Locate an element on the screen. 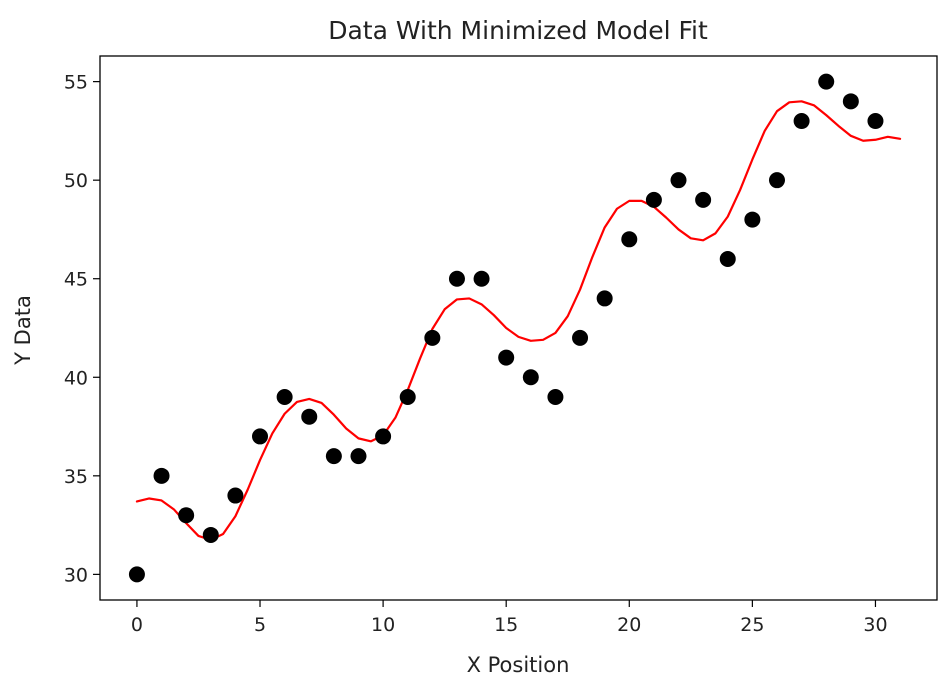 The width and height of the screenshot is (945, 690). y-tick-label: 40 is located at coordinates (76, 378).